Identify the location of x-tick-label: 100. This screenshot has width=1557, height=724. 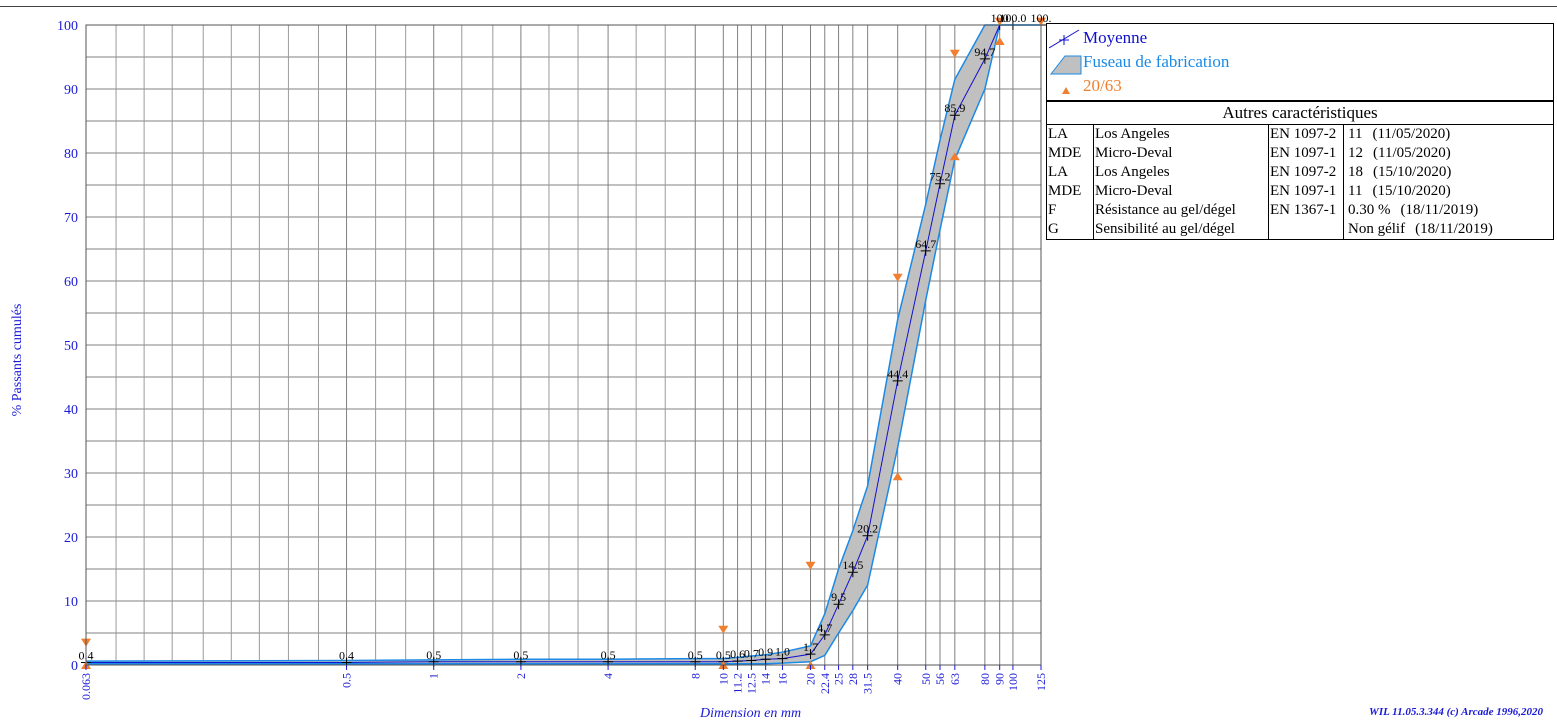
(1013, 682).